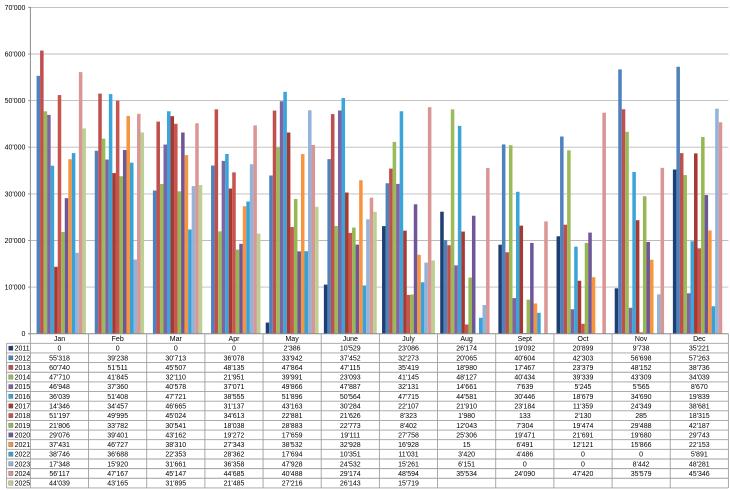 This screenshot has width=730, height=490. Describe the element at coordinates (466, 435) in the screenshot. I see `svg-text: 25'306` at that location.